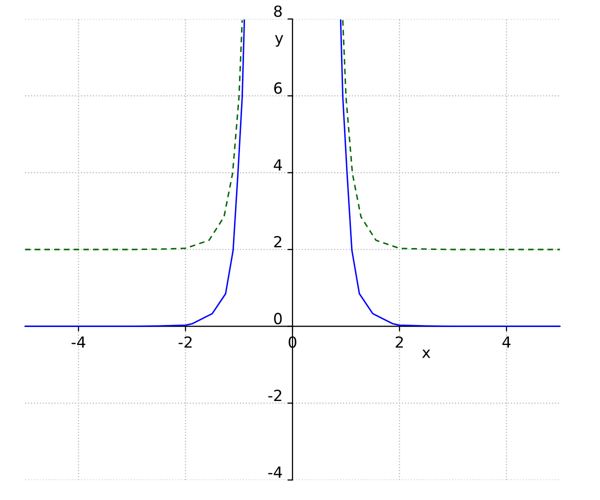  What do you see at coordinates (278, 88) in the screenshot?
I see `y-tick-label: 6` at bounding box center [278, 88].